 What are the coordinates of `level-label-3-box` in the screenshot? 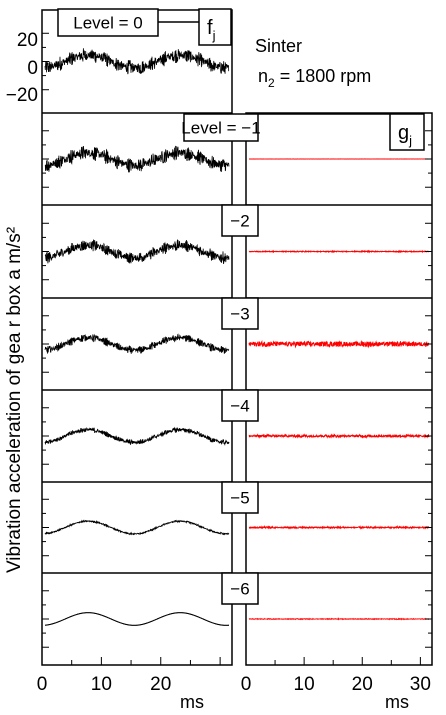 It's located at (240, 313).